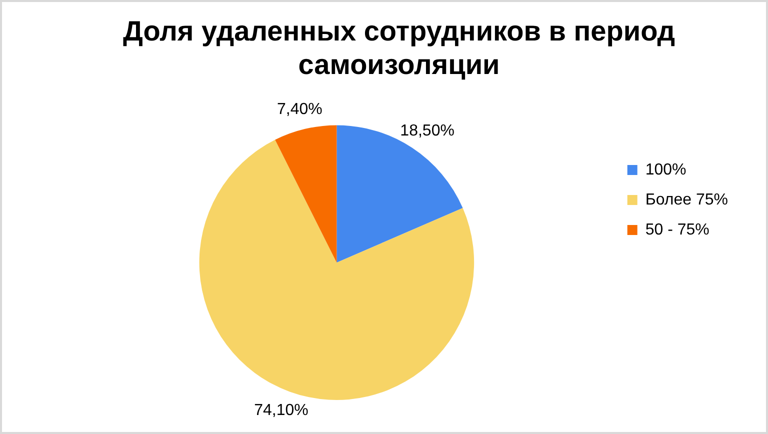  Describe the element at coordinates (281, 410) in the screenshot. I see `data-label: 74,10%` at that location.